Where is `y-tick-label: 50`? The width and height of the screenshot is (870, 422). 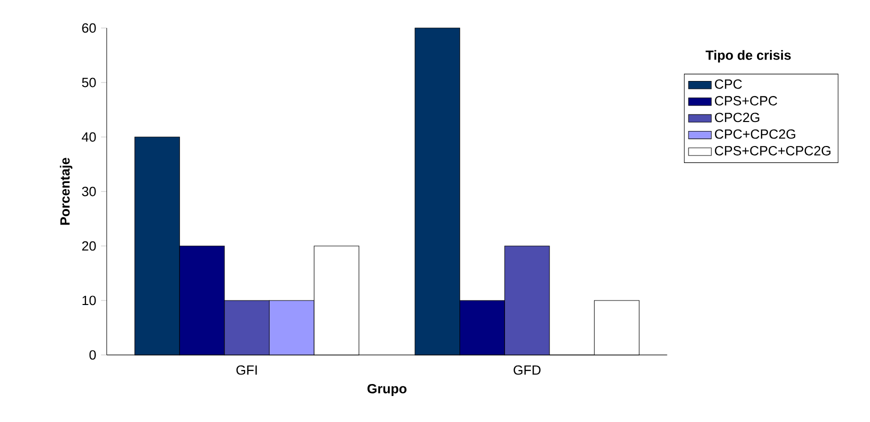
y-tick-label: 50 is located at coordinates (89, 83).